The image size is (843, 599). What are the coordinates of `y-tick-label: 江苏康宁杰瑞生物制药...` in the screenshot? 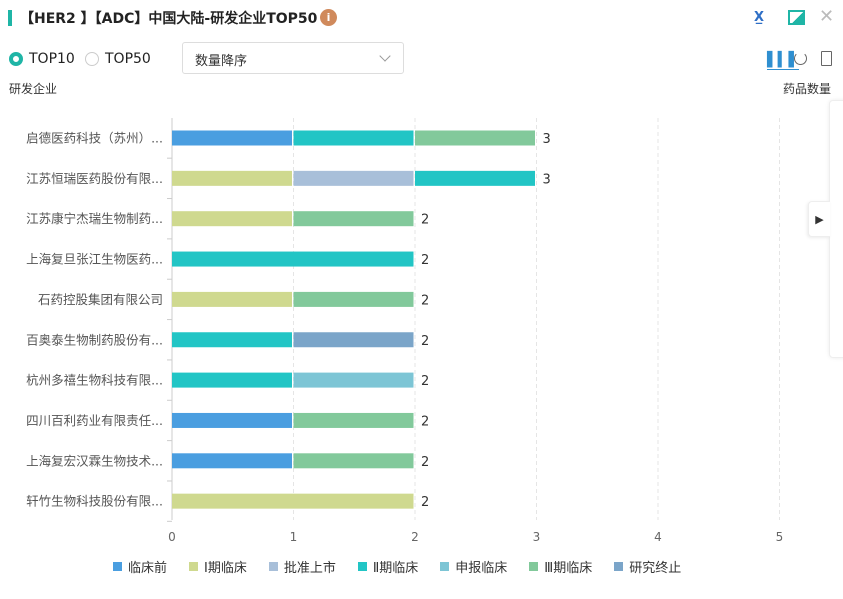 It's located at (94, 218).